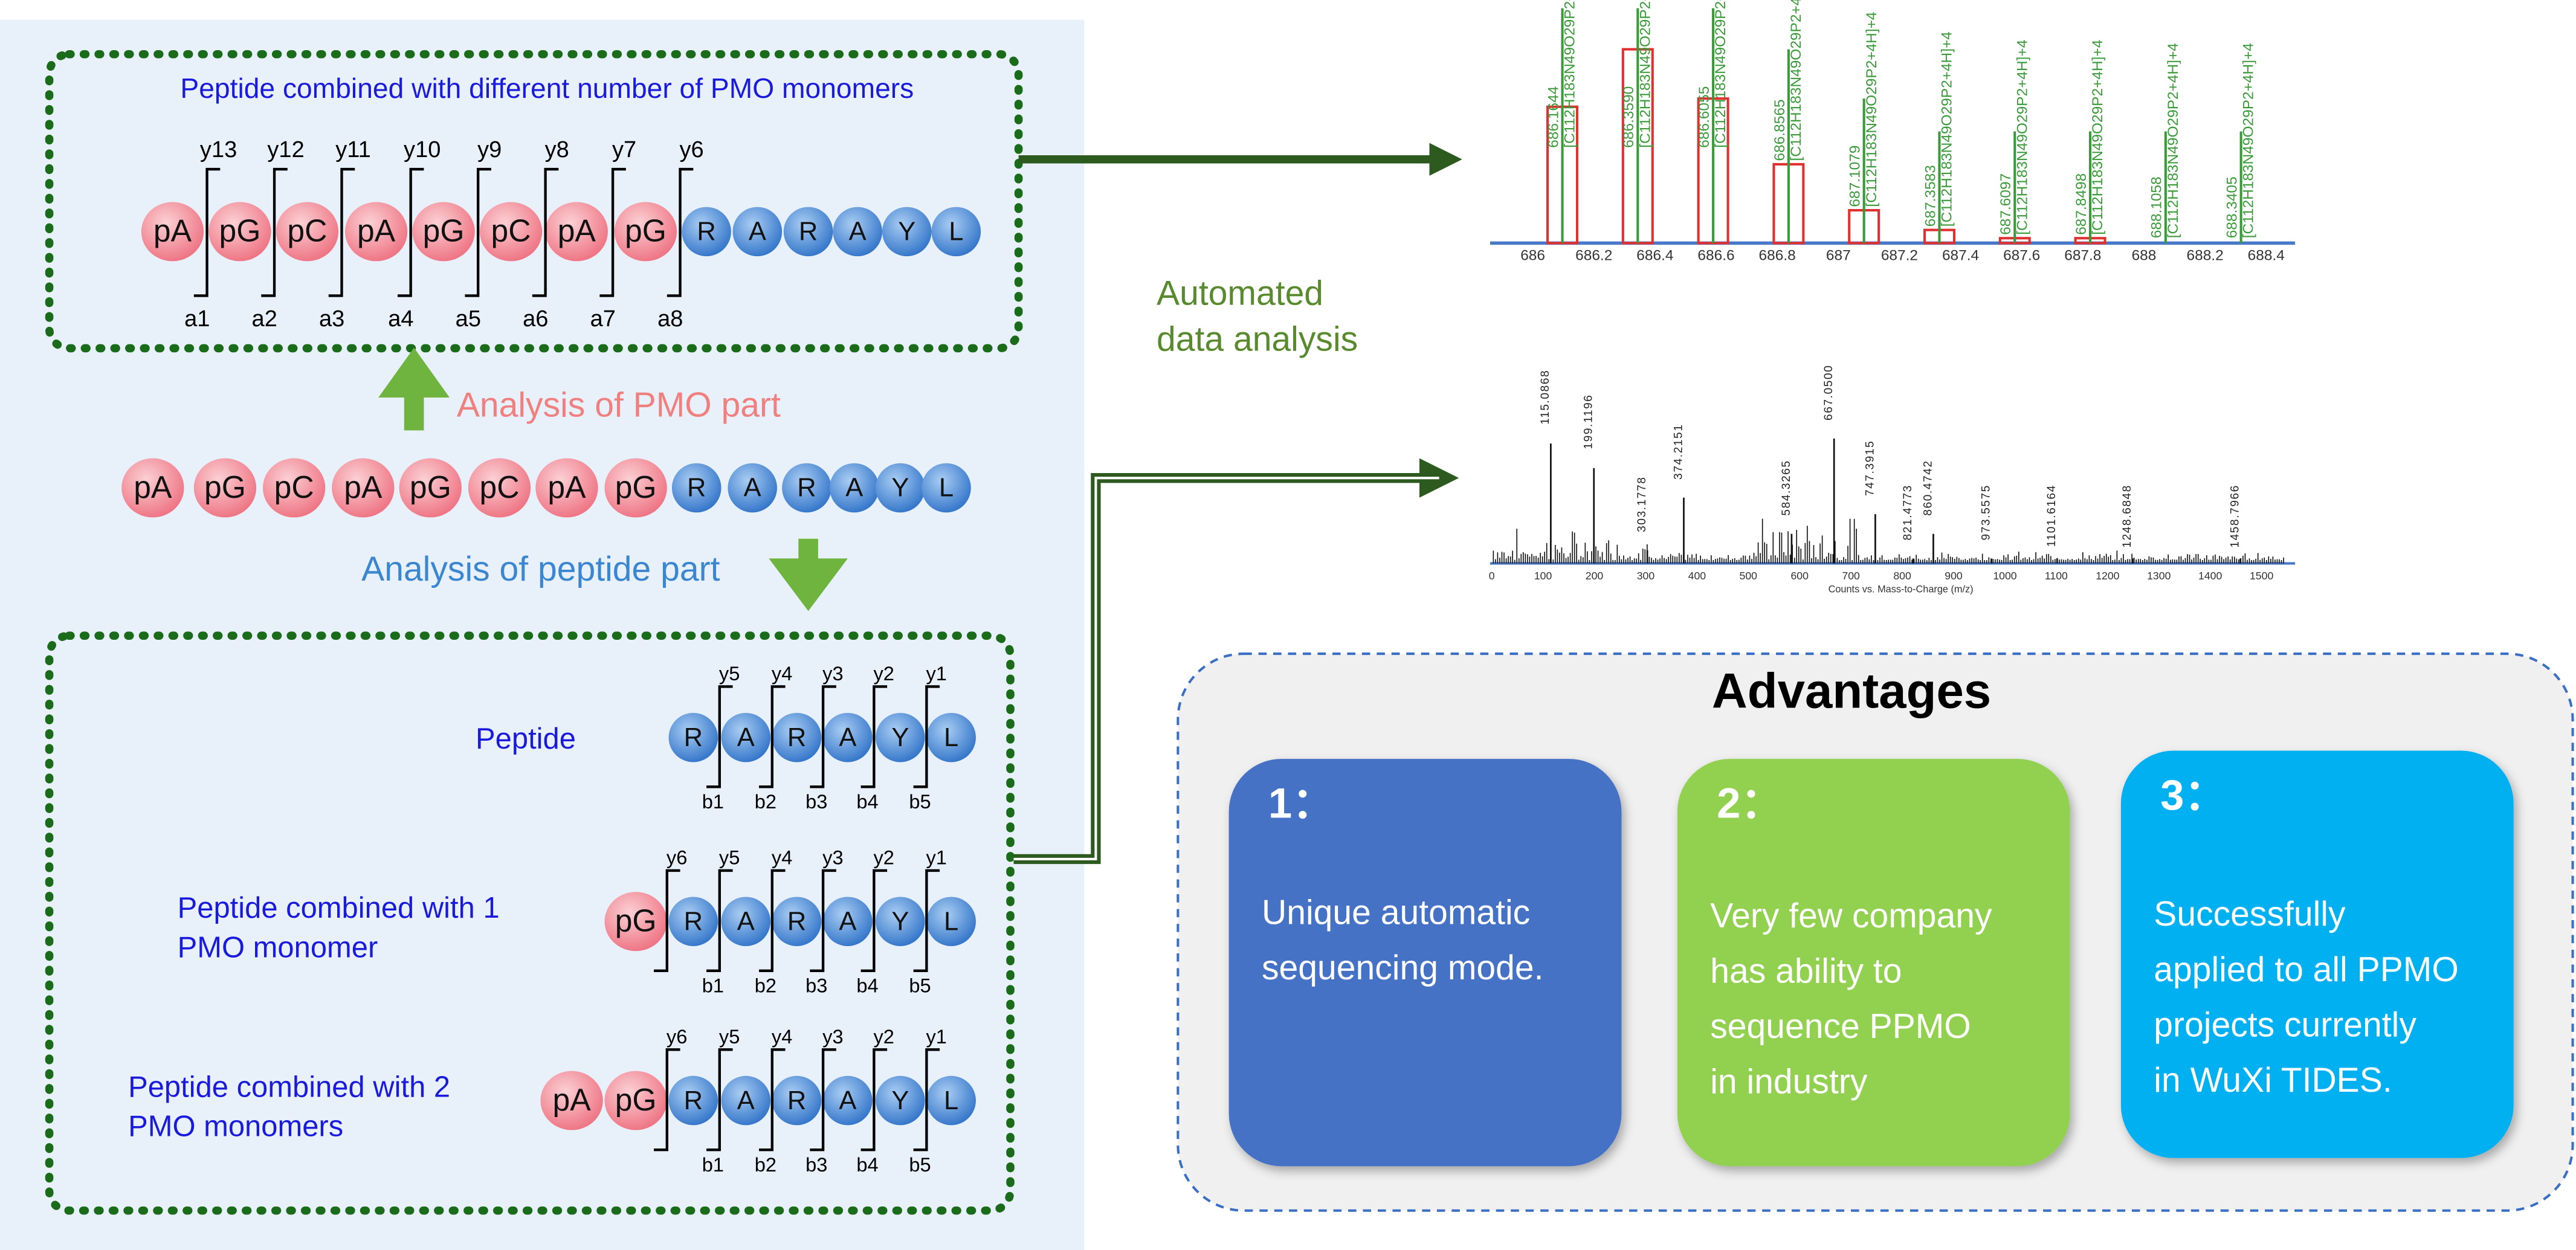 The height and width of the screenshot is (1250, 2576). Describe the element at coordinates (2205, 256) in the screenshot. I see `tick-label: 688.2` at that location.